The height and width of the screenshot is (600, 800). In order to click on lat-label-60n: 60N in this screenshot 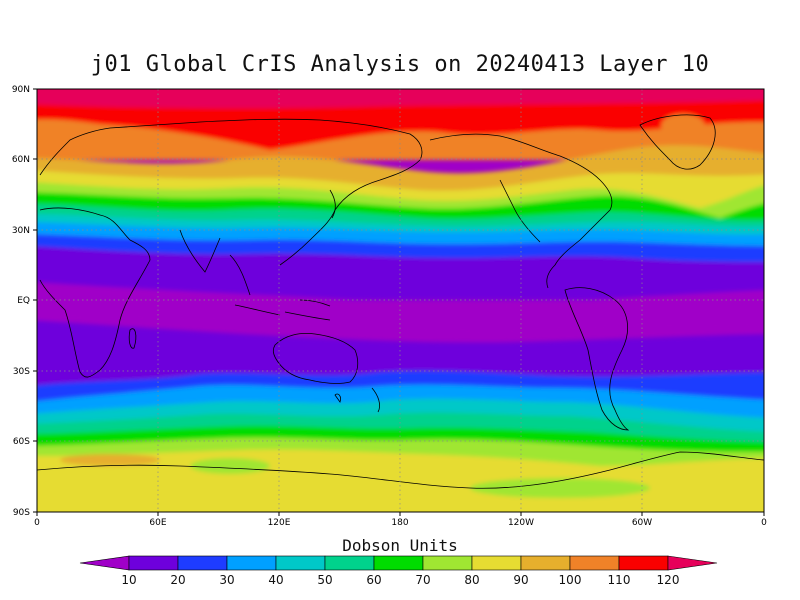, I will do `click(21, 160)`.